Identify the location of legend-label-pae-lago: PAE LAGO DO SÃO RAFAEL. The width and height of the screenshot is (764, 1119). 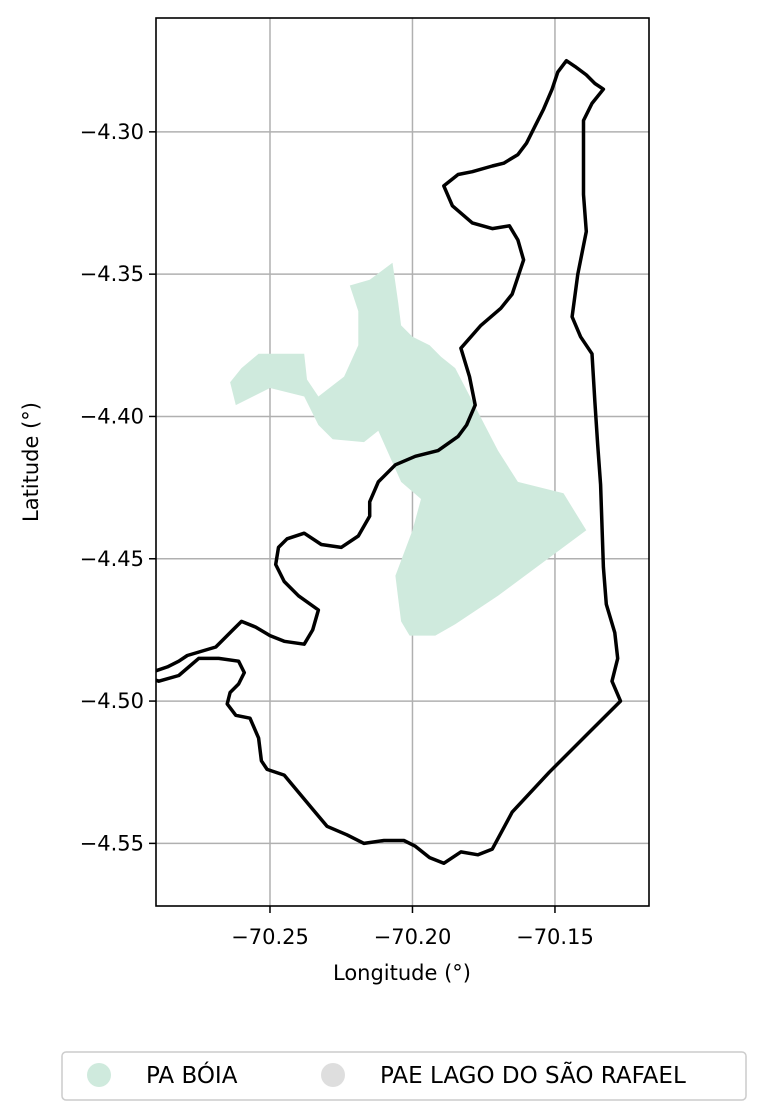
(533, 1075).